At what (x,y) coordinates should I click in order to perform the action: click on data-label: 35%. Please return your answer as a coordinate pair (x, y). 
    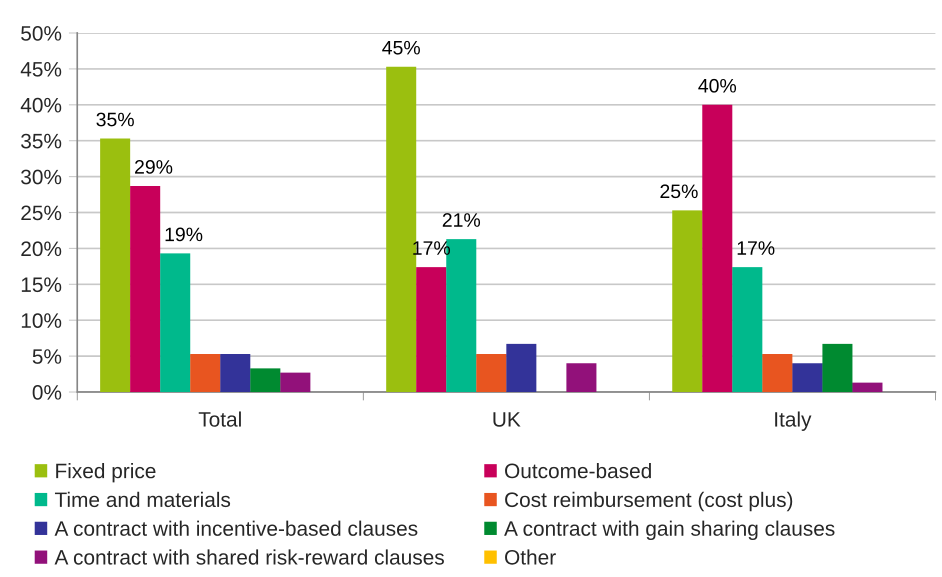
    Looking at the image, I should click on (115, 119).